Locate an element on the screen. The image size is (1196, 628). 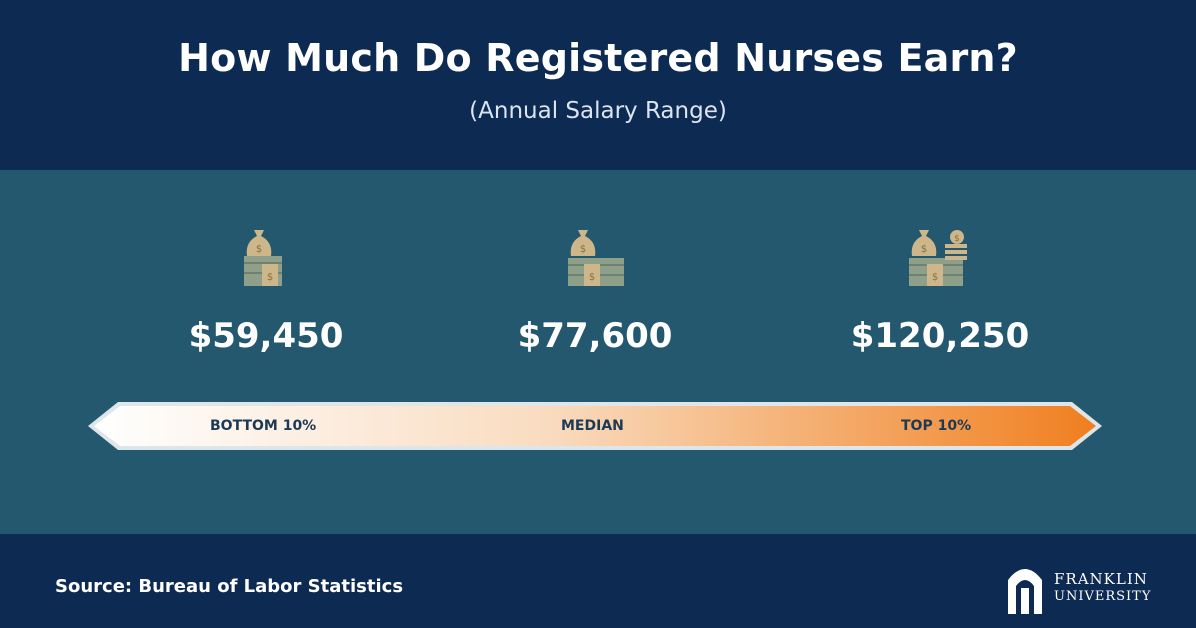
money-bag-coins-icon: $ $ $ is located at coordinates (938, 258).